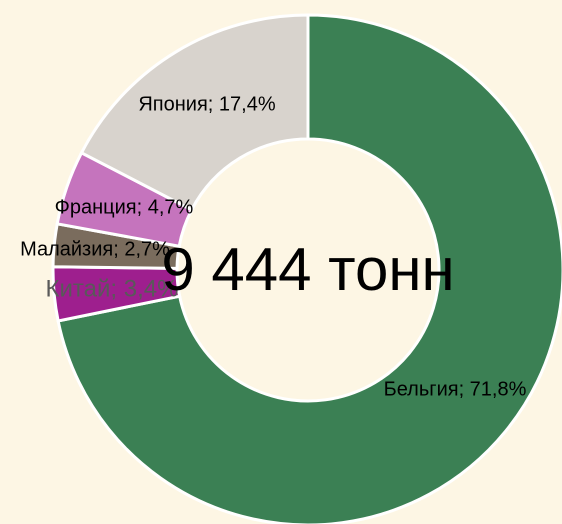 The height and width of the screenshot is (524, 562). What do you see at coordinates (455, 389) in the screenshot?
I see `data-label: Бельгия; 71,8%` at bounding box center [455, 389].